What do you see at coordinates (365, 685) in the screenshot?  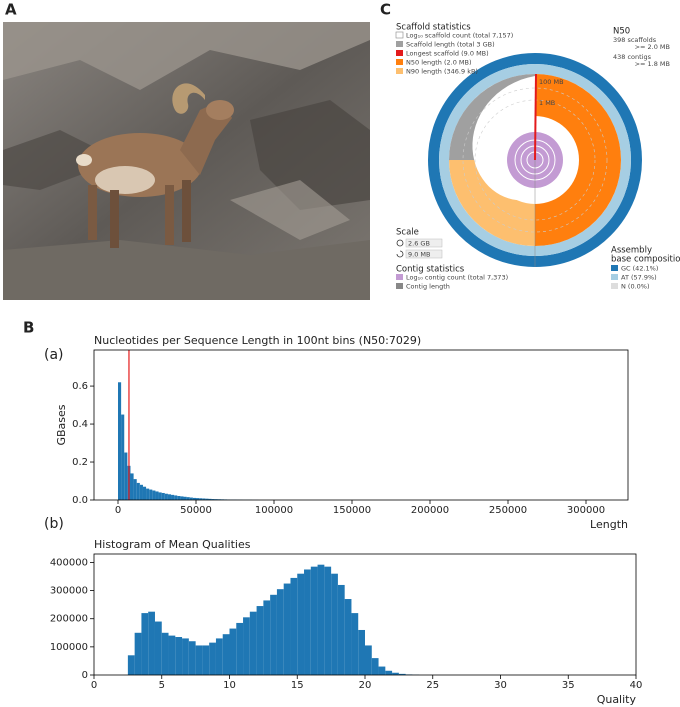 I see `x-tick-label: 20` at bounding box center [365, 685].